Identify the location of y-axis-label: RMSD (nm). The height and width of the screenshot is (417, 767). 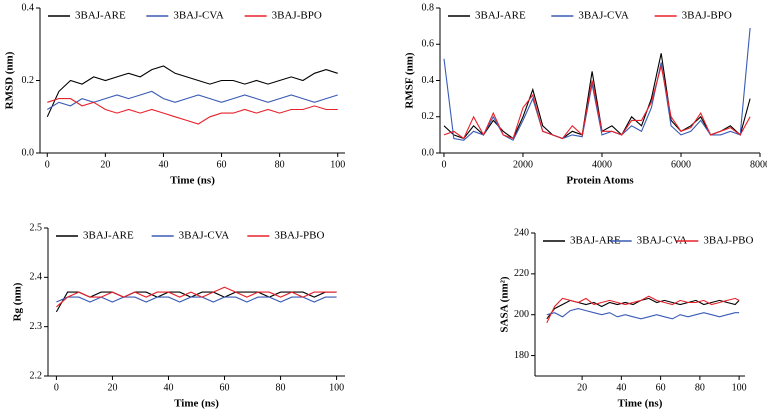
(10, 80).